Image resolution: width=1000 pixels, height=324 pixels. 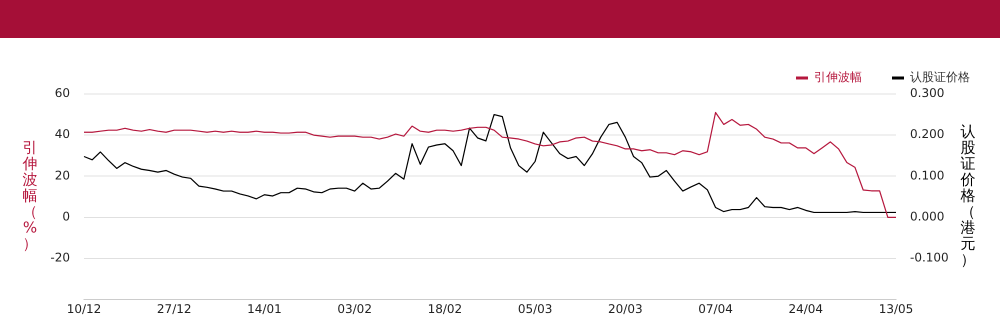 What do you see at coordinates (84, 309) in the screenshot?
I see `x-tick-label: 10/12` at bounding box center [84, 309].